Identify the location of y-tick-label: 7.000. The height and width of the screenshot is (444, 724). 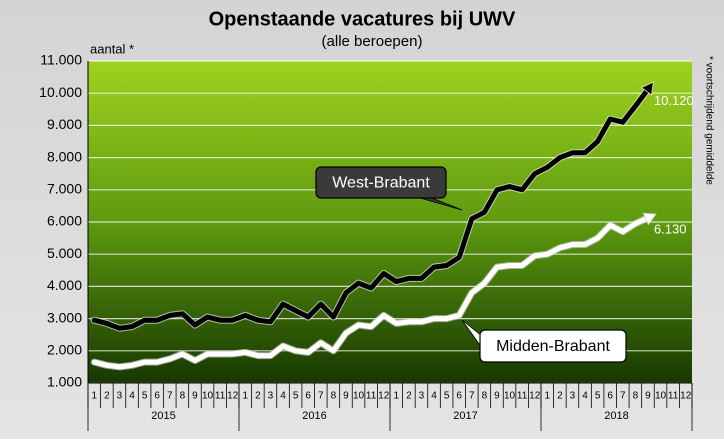
(64, 189).